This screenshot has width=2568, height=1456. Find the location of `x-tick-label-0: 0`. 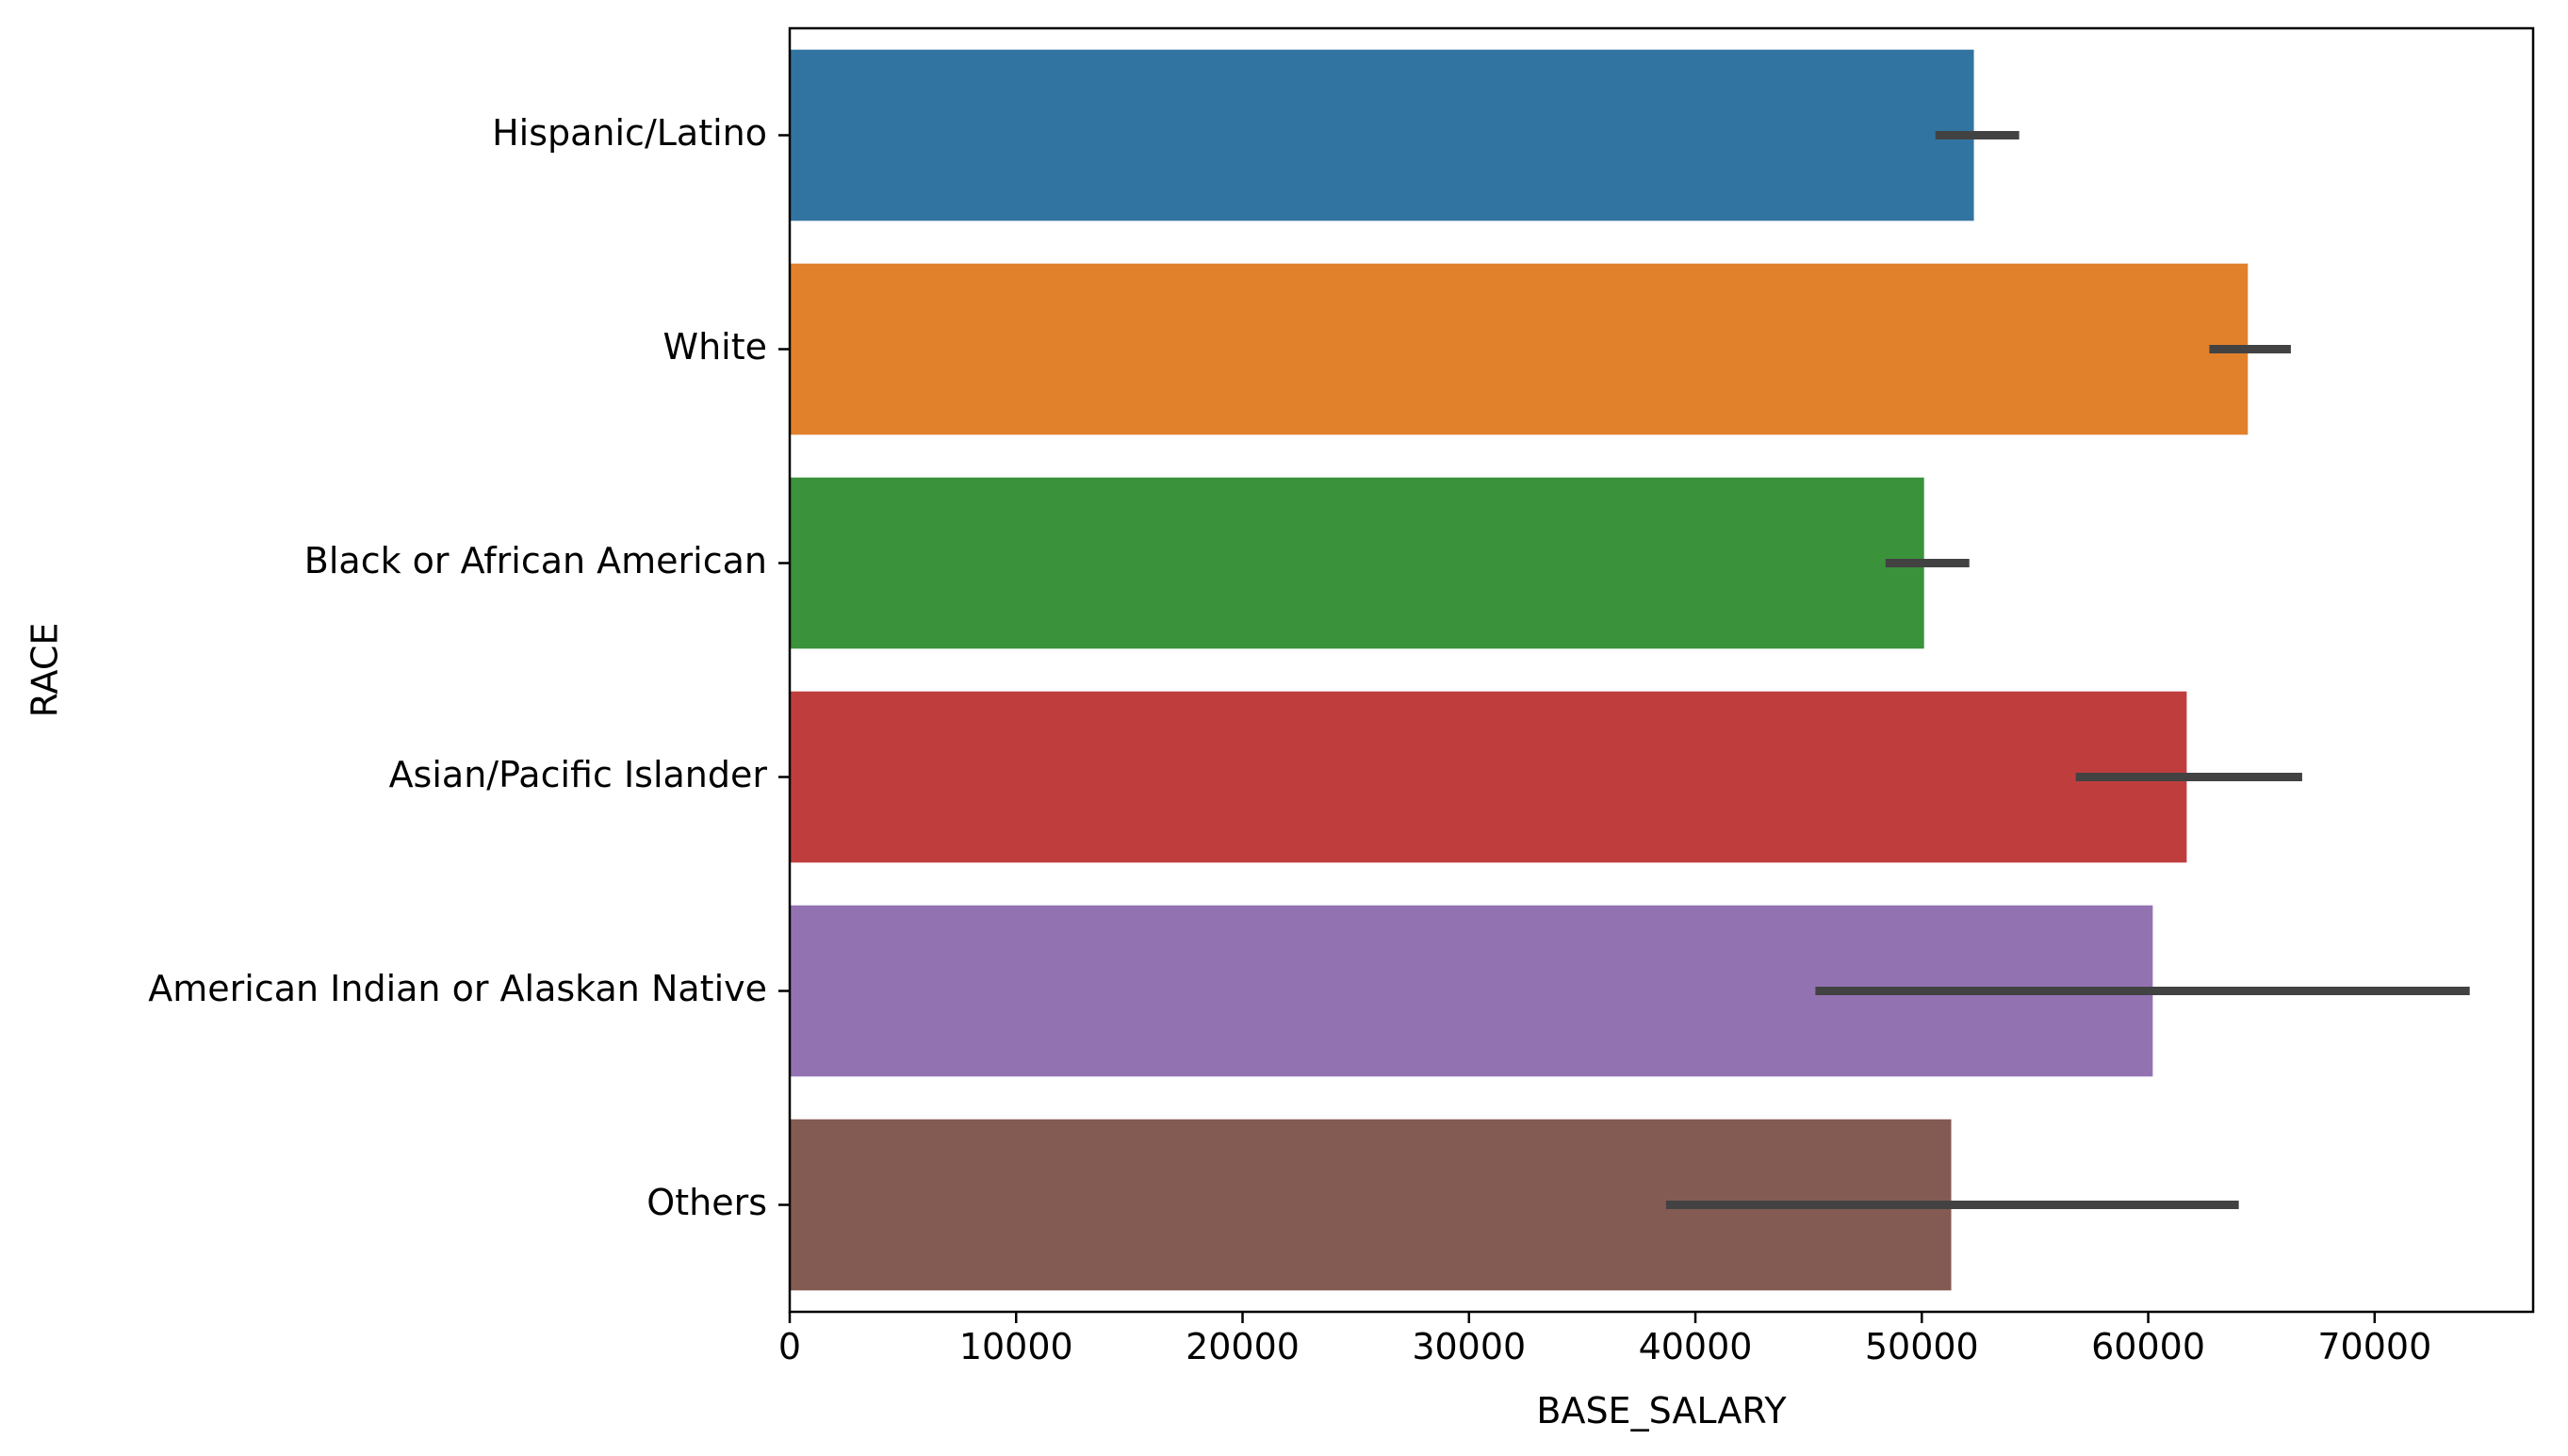

x-tick-label-0: 0 is located at coordinates (789, 1346).